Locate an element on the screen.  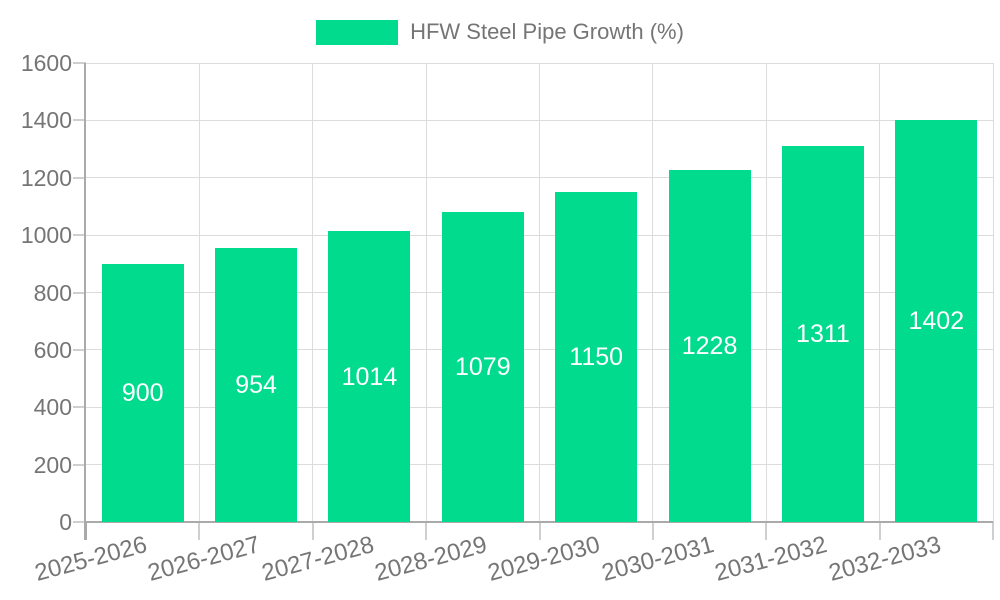
x-axis-label: 2030-2031 is located at coordinates (657, 559).